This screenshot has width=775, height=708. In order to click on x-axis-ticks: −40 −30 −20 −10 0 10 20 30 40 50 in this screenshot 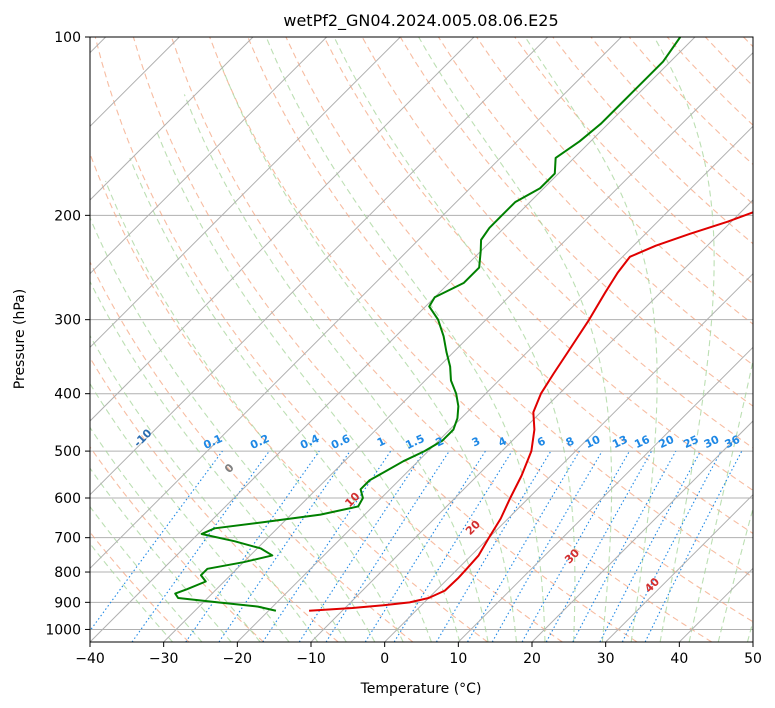, I will do `click(418, 654)`.